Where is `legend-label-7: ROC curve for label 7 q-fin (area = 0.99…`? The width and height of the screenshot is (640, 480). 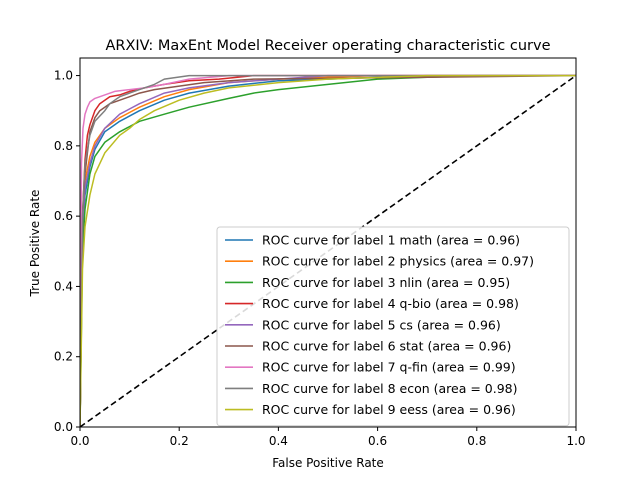
legend-label-7: ROC curve for label 7 q-fin (area = 0.99… is located at coordinates (389, 367).